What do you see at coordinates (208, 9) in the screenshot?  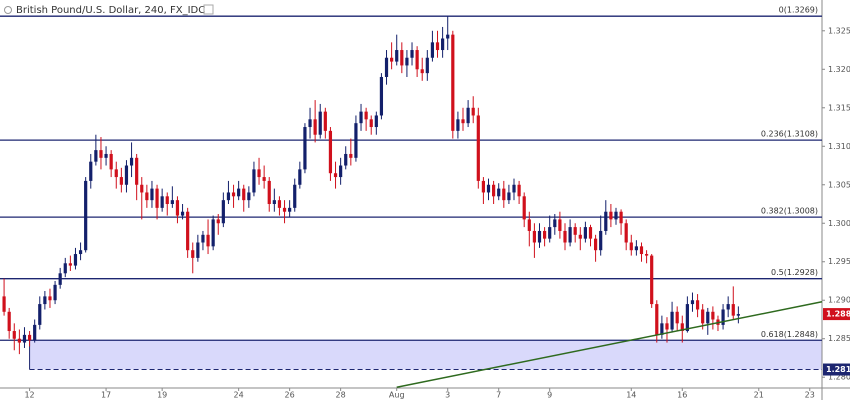 I see `settings-icon` at bounding box center [208, 9].